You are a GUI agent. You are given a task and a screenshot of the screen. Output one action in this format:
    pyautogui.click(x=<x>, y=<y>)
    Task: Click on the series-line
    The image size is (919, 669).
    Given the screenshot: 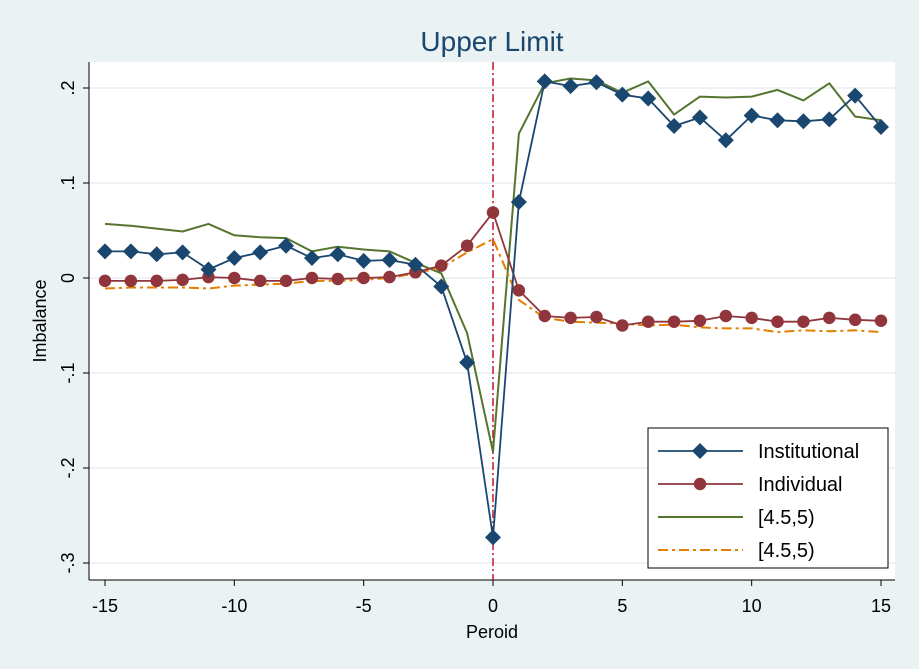 What is the action you would take?
    pyautogui.click(x=493, y=286)
    